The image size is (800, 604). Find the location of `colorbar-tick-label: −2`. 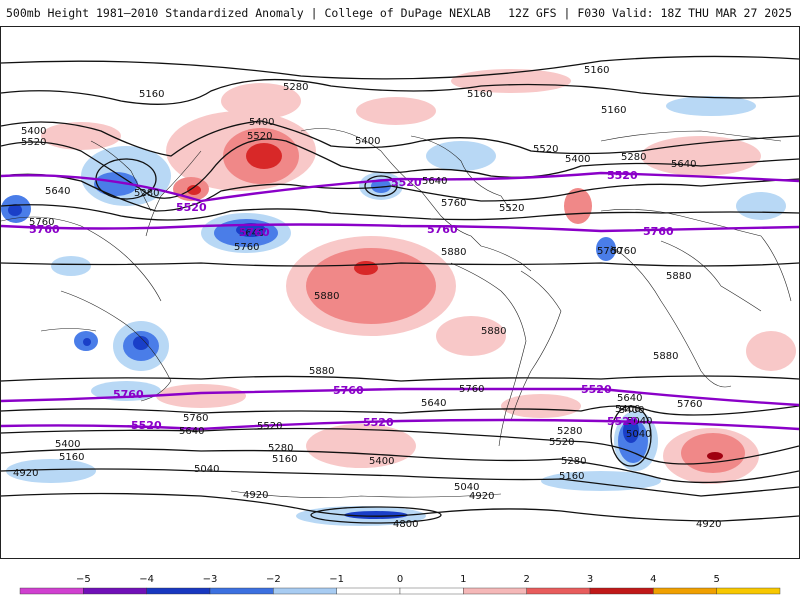

colorbar-tick-label: −2 is located at coordinates (273, 579).